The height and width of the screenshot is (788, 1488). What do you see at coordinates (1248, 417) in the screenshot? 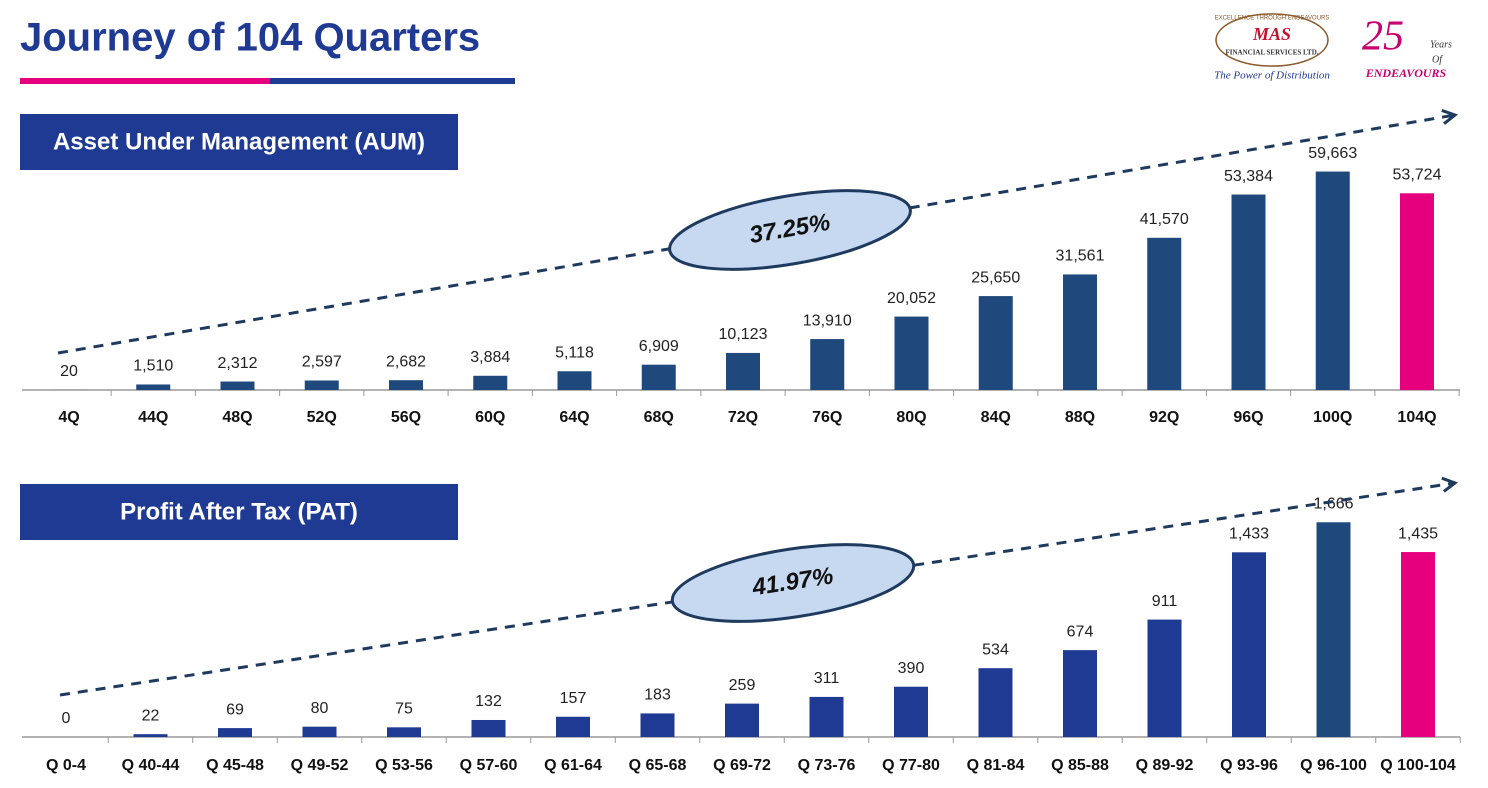
I see `category-label: 96Q` at bounding box center [1248, 417].